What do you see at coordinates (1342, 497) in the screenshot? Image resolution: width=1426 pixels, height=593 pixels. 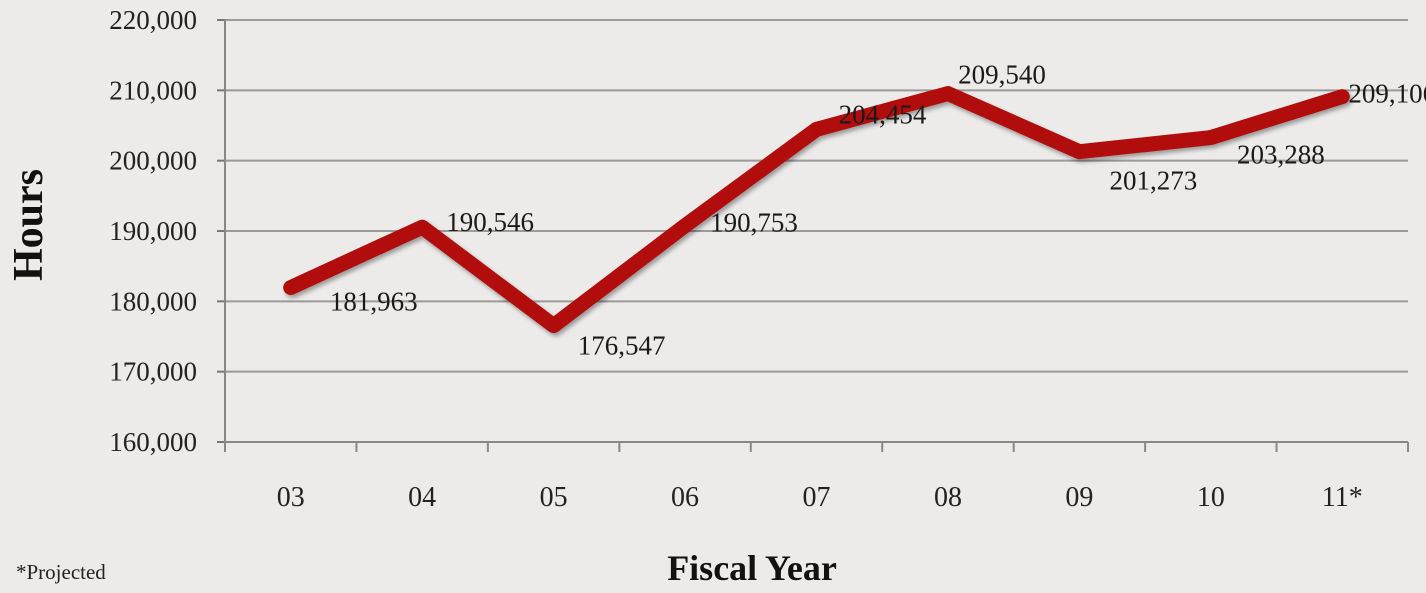 I see `x-tick-label: 11*` at bounding box center [1342, 497].